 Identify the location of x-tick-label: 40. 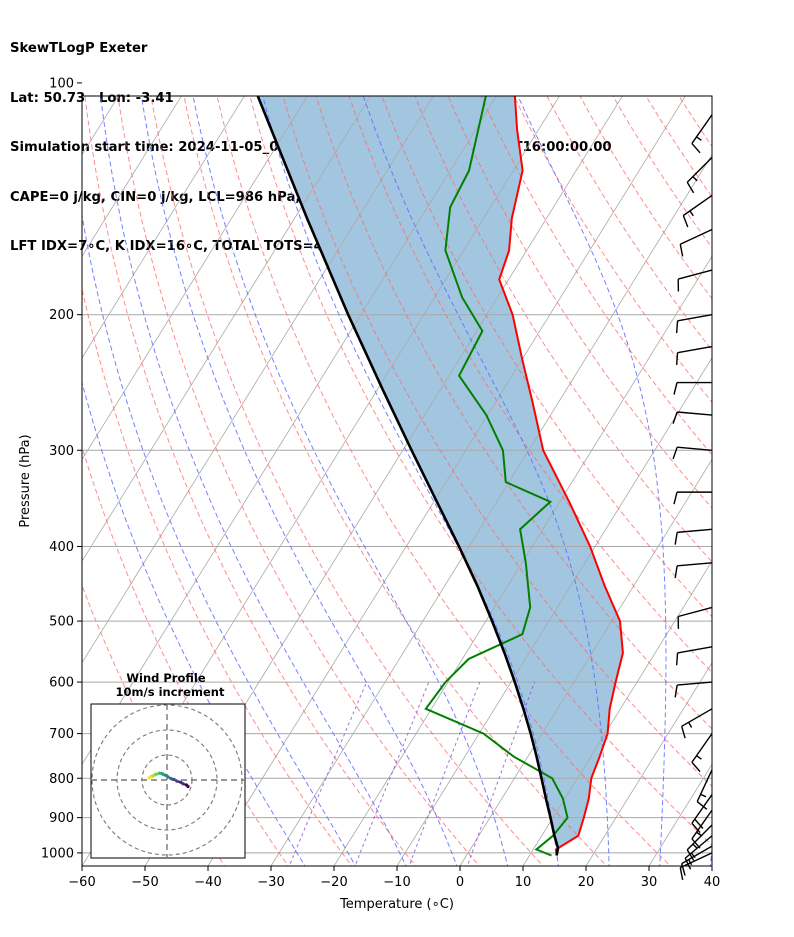
(712, 882).